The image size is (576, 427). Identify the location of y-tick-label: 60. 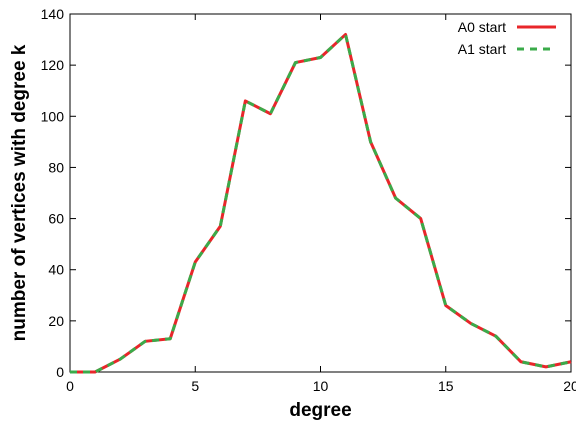
(56, 219).